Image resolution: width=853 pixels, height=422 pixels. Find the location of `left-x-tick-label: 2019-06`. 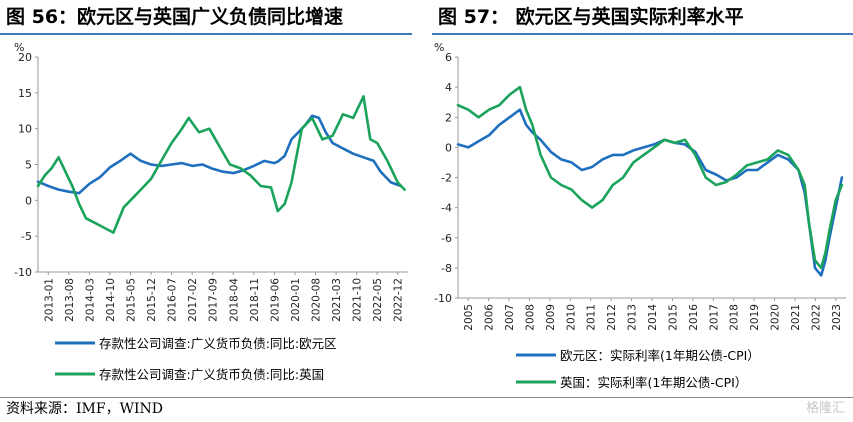

left-x-tick-label: 2019-06 is located at coordinates (275, 300).